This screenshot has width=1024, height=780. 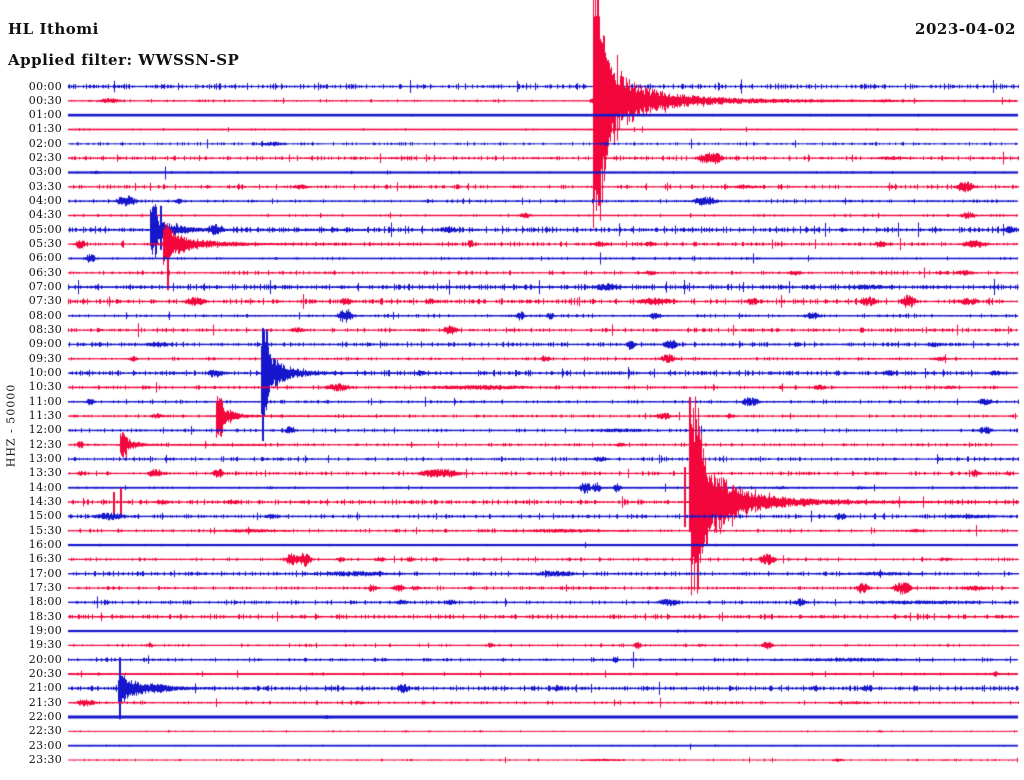 What do you see at coordinates (45, 416) in the screenshot?
I see `time-label-11:30: 11:30` at bounding box center [45, 416].